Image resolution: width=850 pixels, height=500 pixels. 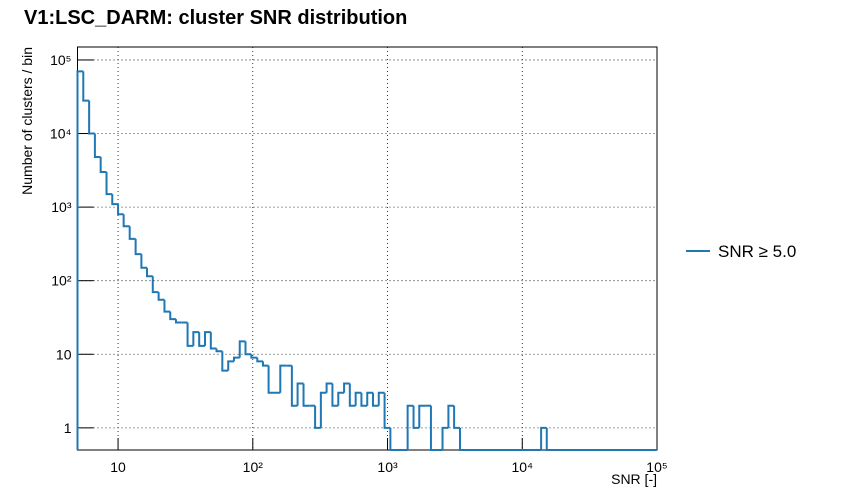 What do you see at coordinates (656, 467) in the screenshot?
I see `x-tick-label: 10⁵` at bounding box center [656, 467].